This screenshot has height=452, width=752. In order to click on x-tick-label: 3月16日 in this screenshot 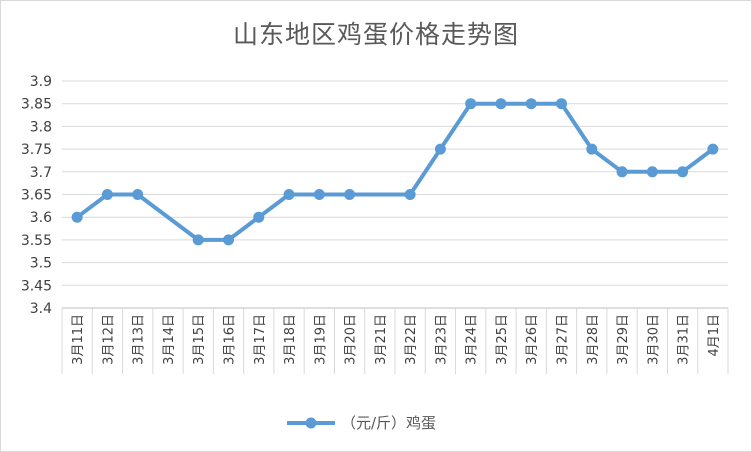, I will do `click(230, 339)`.